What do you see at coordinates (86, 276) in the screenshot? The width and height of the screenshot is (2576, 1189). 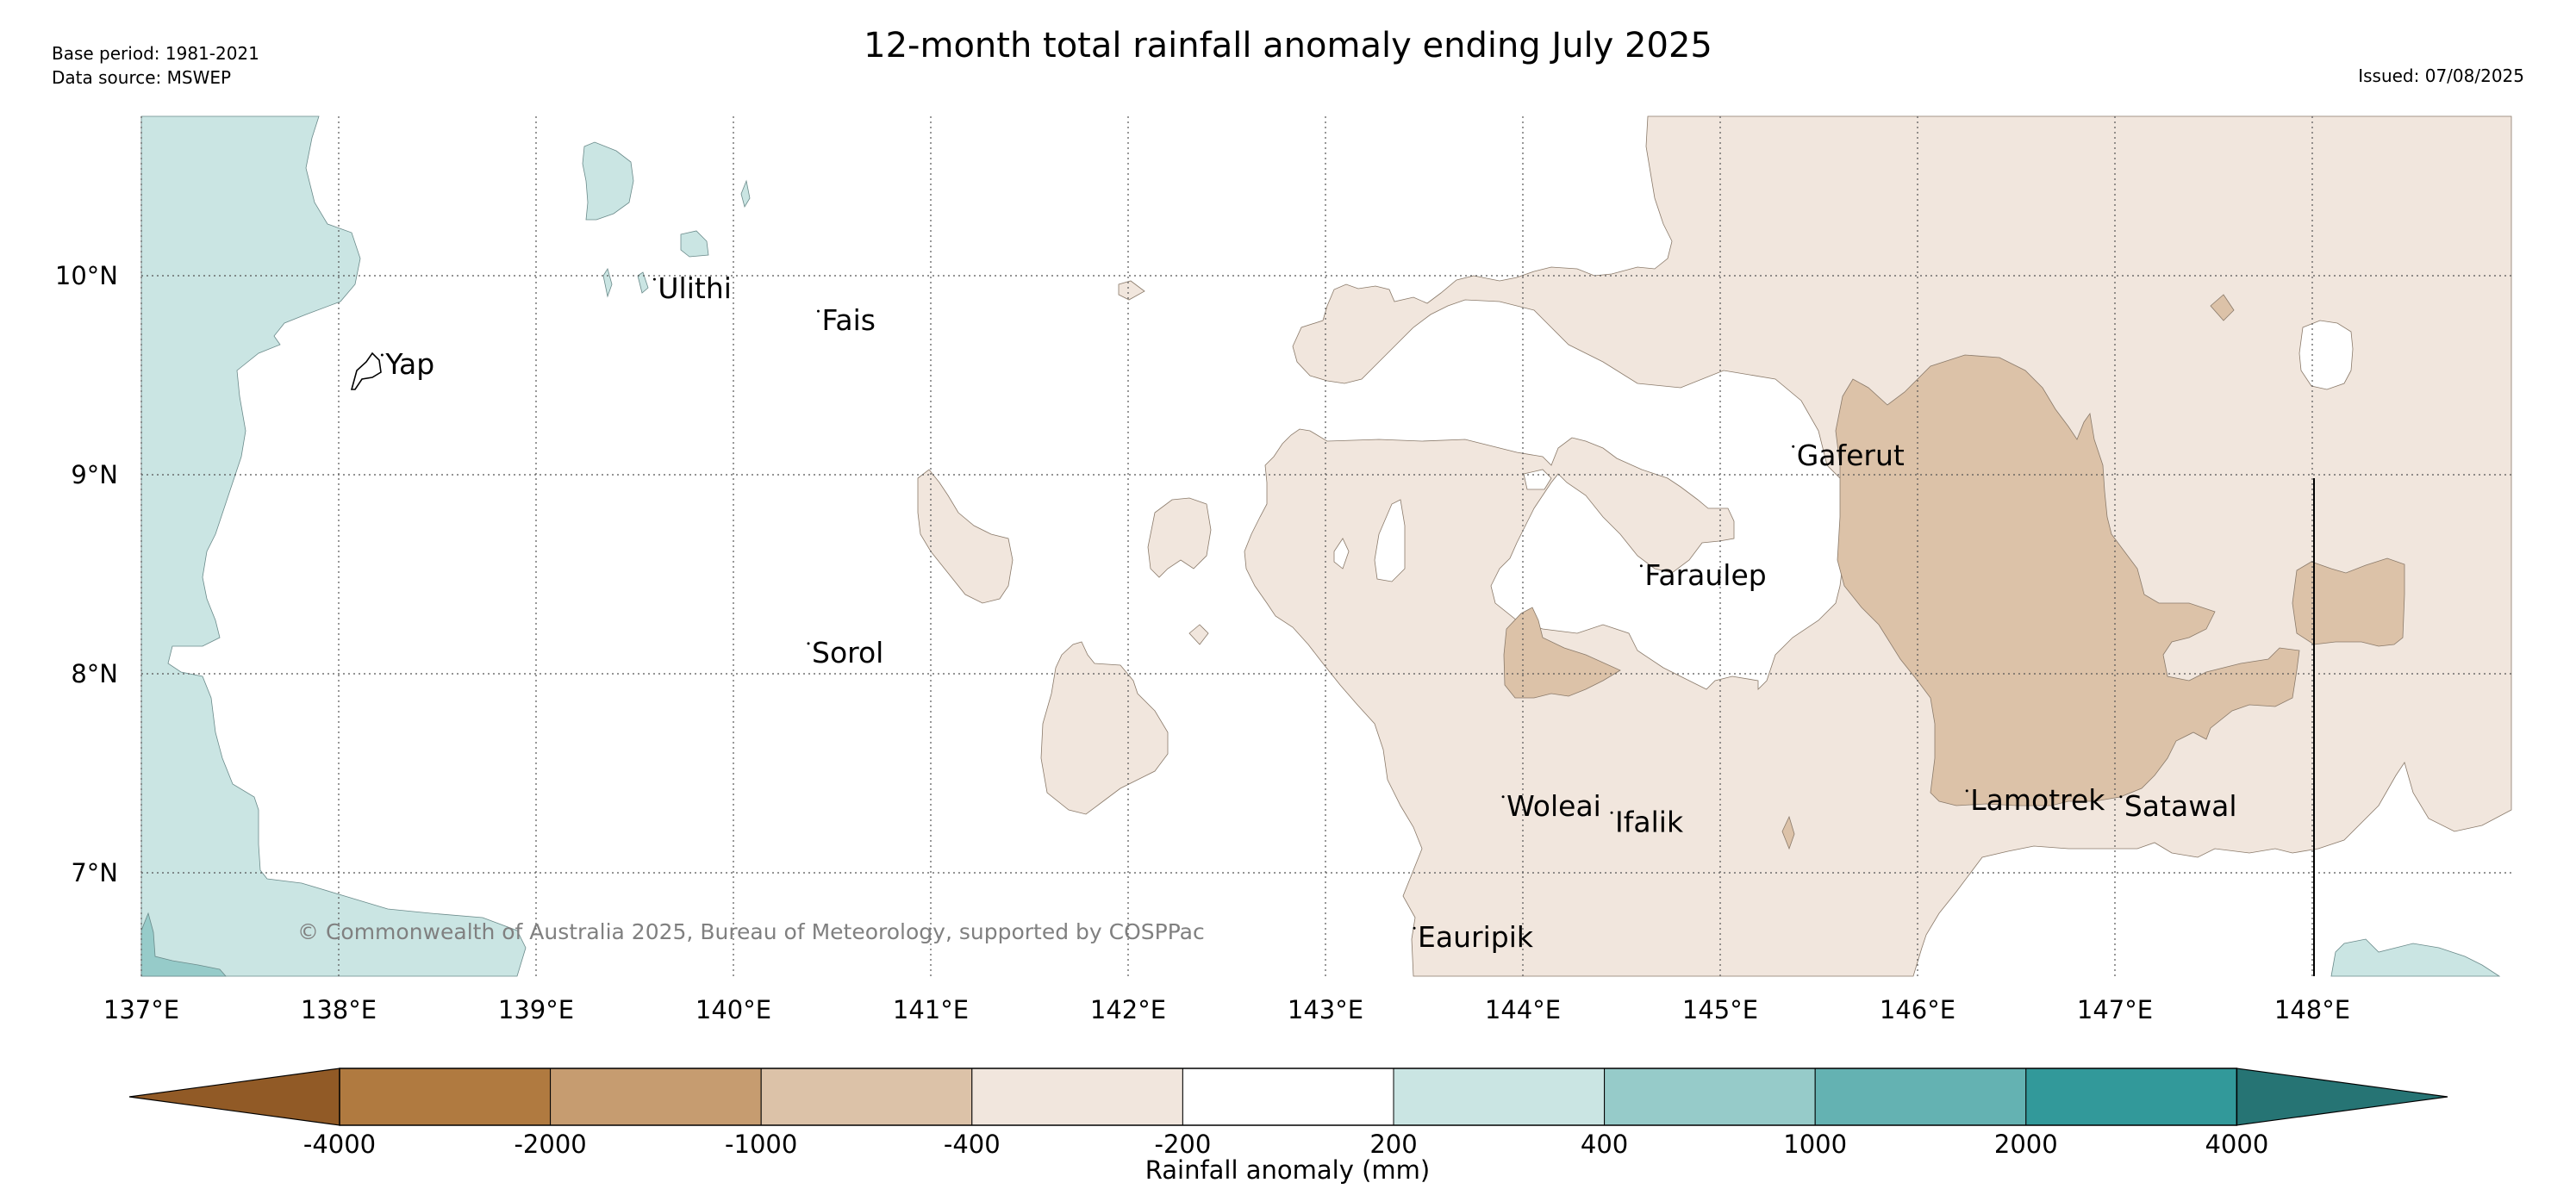 I see `latitude-tick-label: 10°N` at bounding box center [86, 276].